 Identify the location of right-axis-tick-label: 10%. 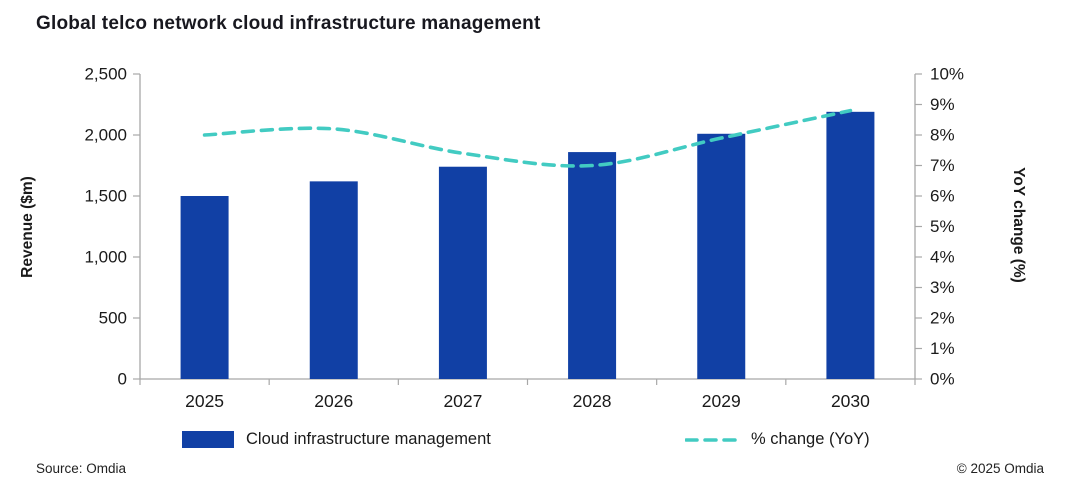
(947, 74).